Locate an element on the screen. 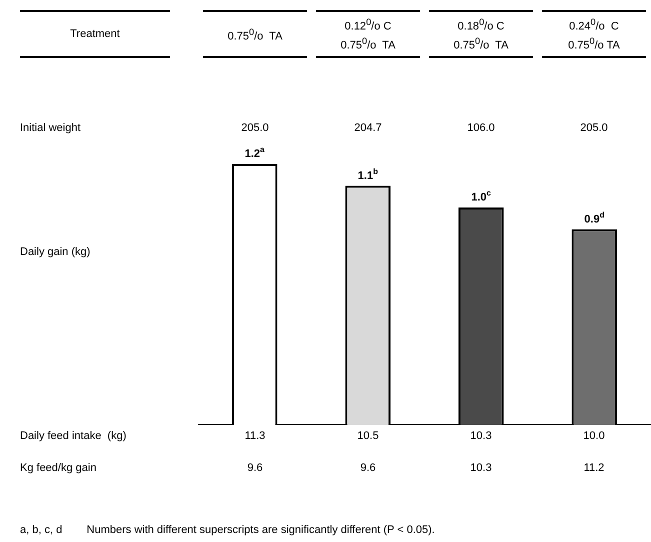 This screenshot has height=542, width=651. text: Kg feed/kg gain is located at coordinates (58, 468).